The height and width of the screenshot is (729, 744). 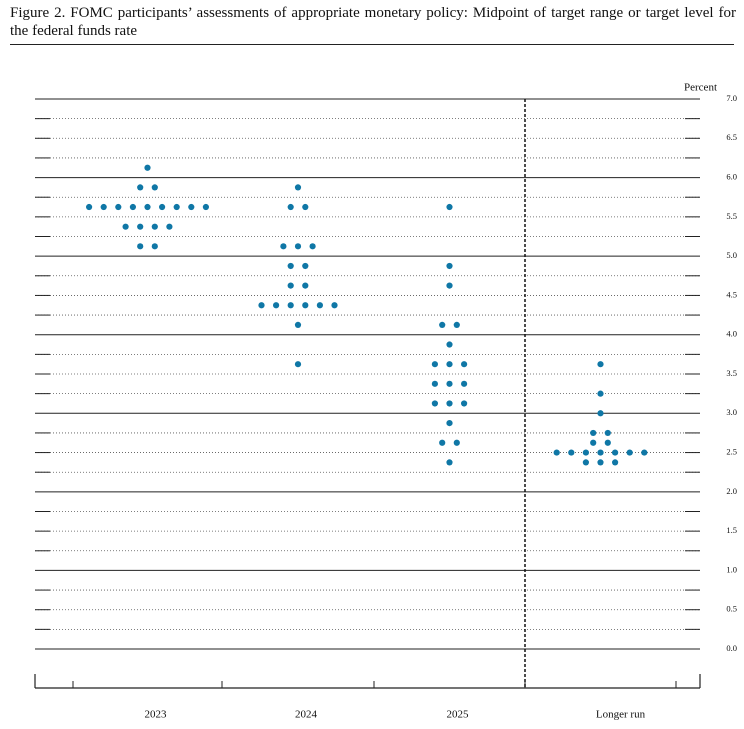 What do you see at coordinates (731, 530) in the screenshot?
I see `y-tick-label: 1.5` at bounding box center [731, 530].